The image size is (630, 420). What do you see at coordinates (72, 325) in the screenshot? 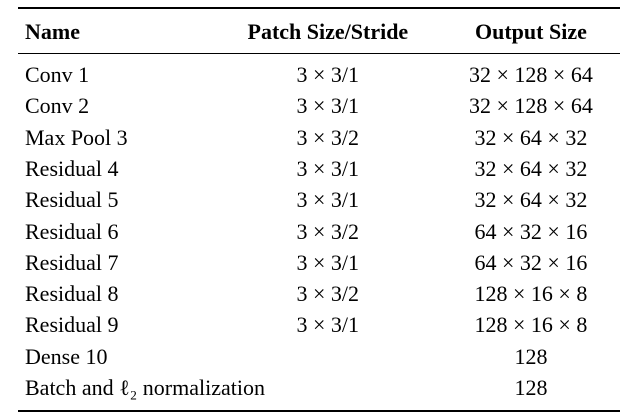
I see `table-cell: Residual 9` at bounding box center [72, 325].